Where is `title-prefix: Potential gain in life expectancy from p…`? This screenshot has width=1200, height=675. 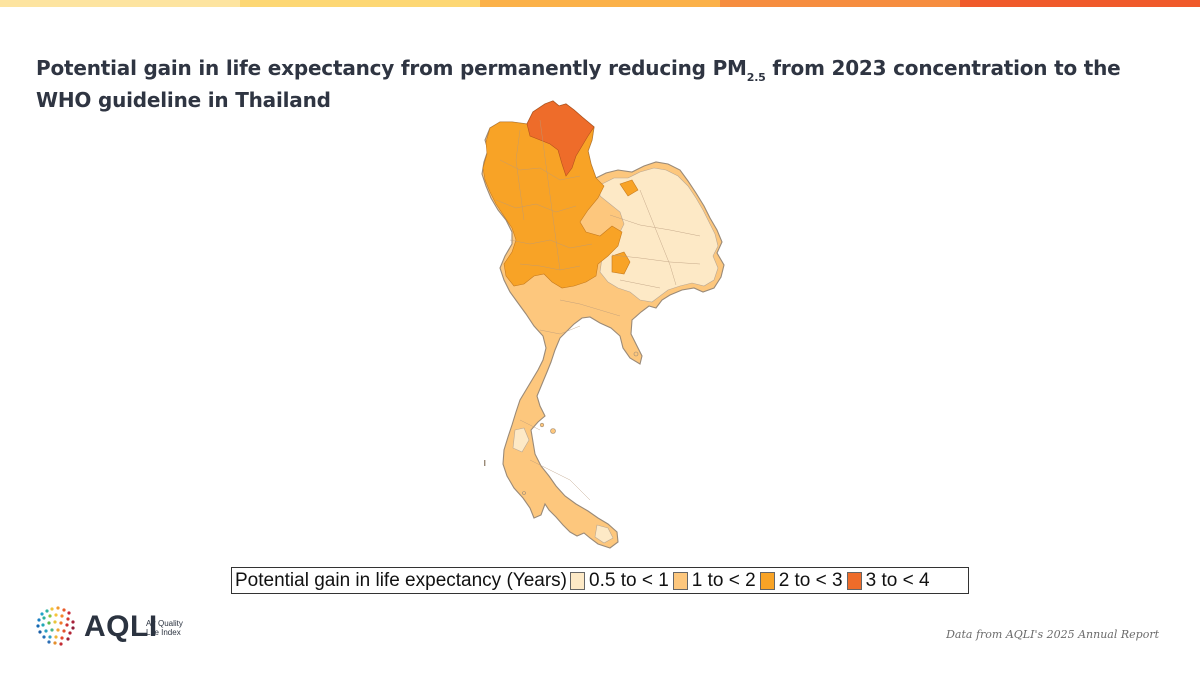
title-prefix: Potential gain in life expectancy from p… is located at coordinates (391, 68).